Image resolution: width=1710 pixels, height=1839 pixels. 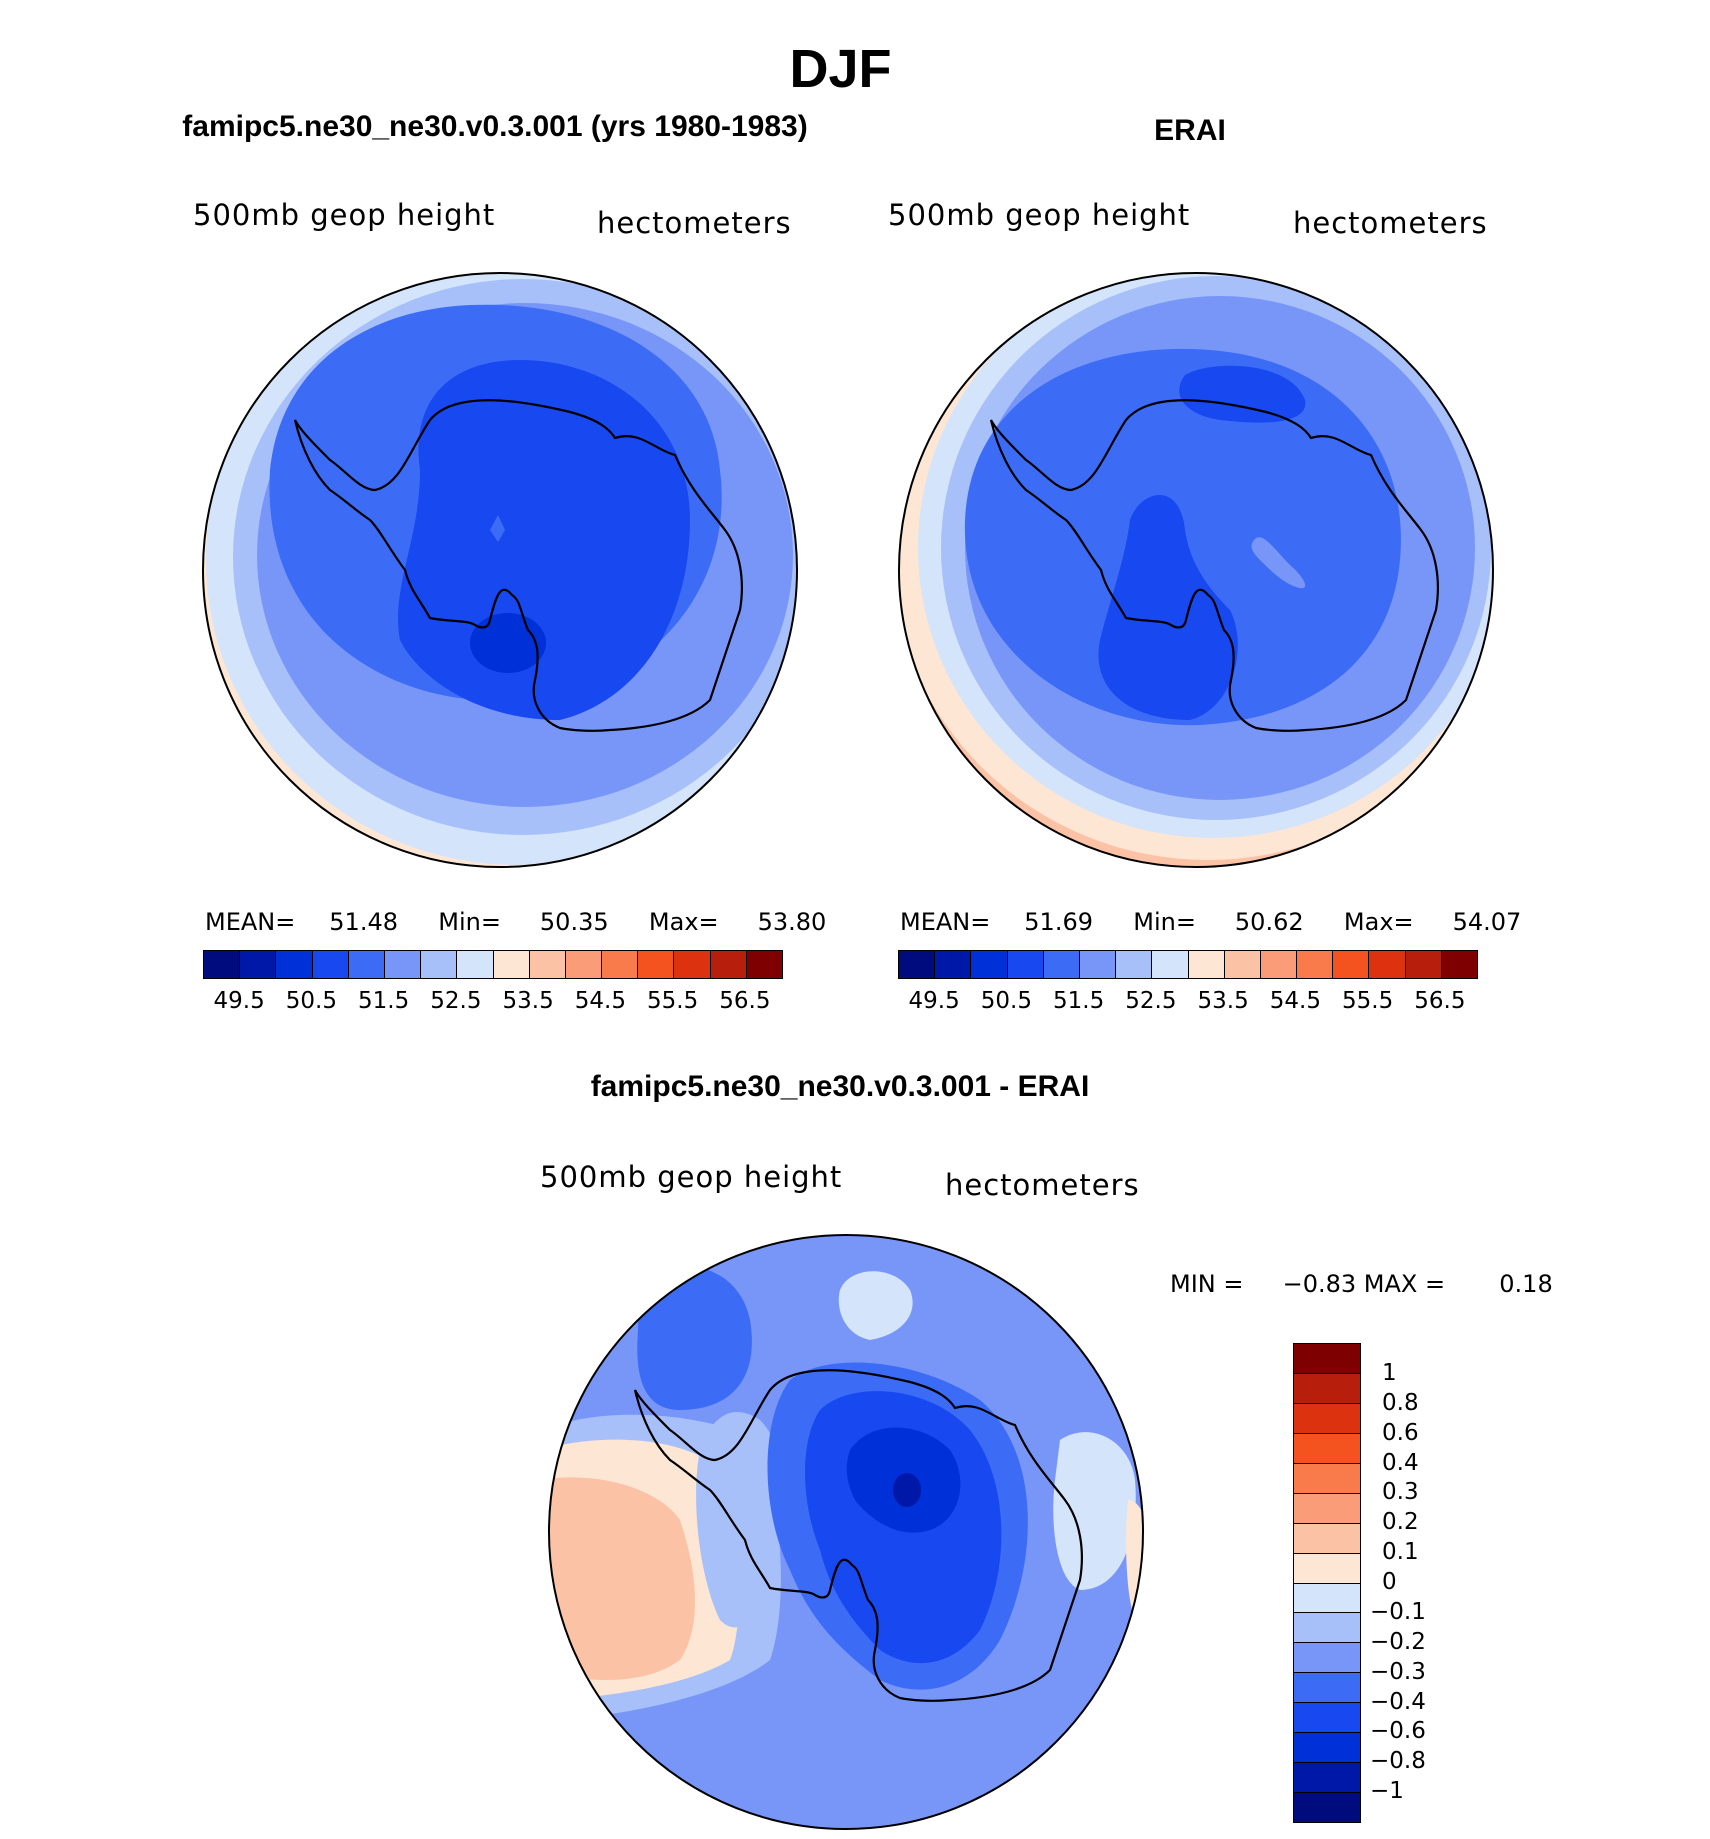 What do you see at coordinates (250, 922) in the screenshot?
I see `model-mean-label: MEAN=` at bounding box center [250, 922].